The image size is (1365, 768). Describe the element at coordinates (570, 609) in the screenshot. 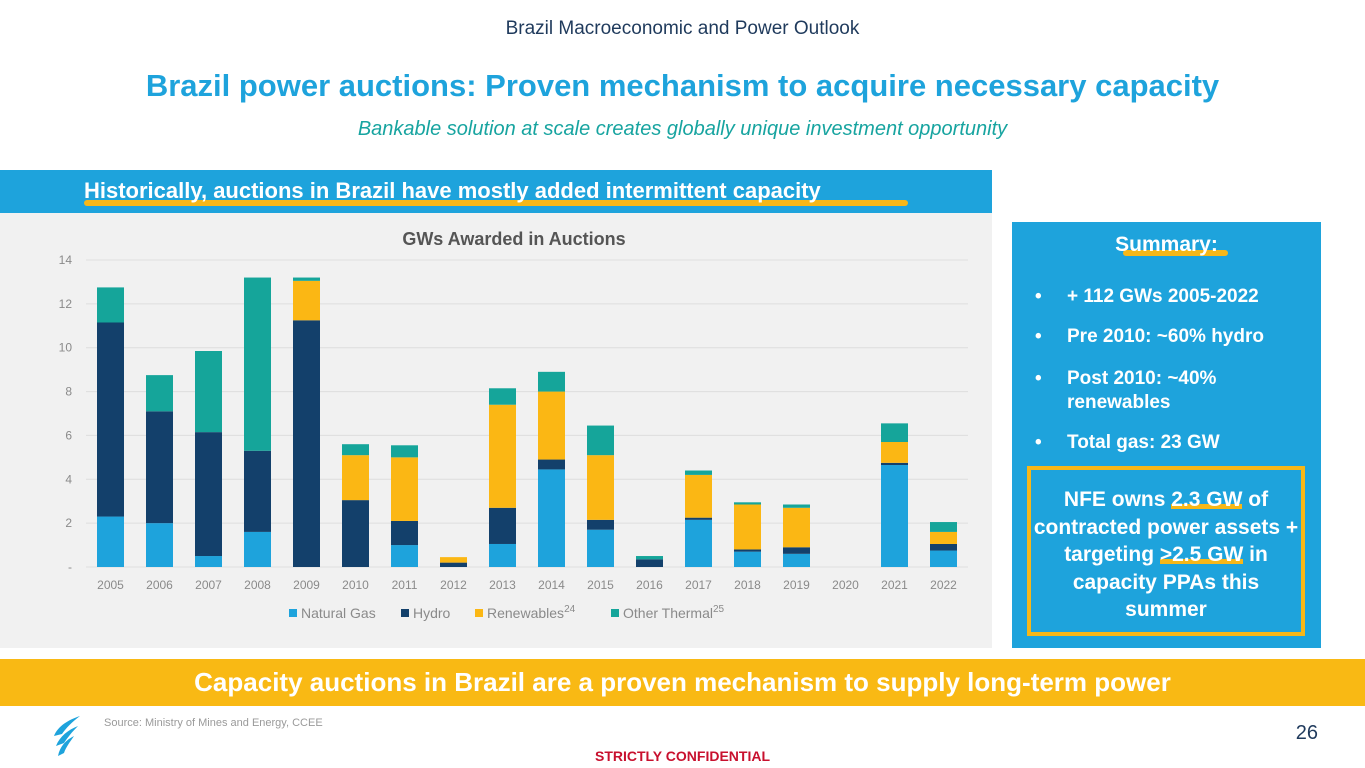

I see `legend-superscript: 24` at that location.